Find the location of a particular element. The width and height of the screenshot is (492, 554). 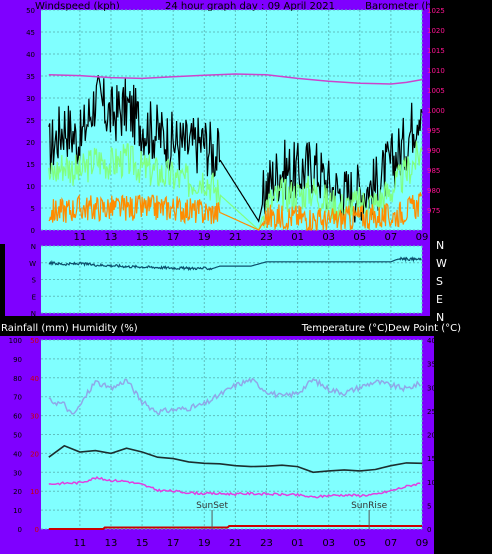

rain-x-tick-label: 13 is located at coordinates (111, 543).